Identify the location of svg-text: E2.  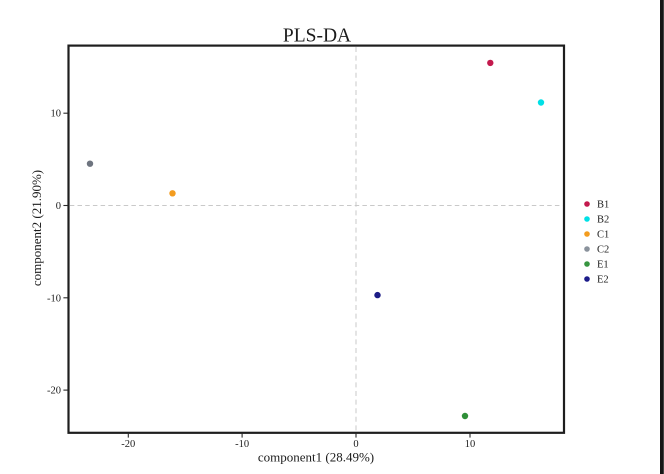
(603, 280).